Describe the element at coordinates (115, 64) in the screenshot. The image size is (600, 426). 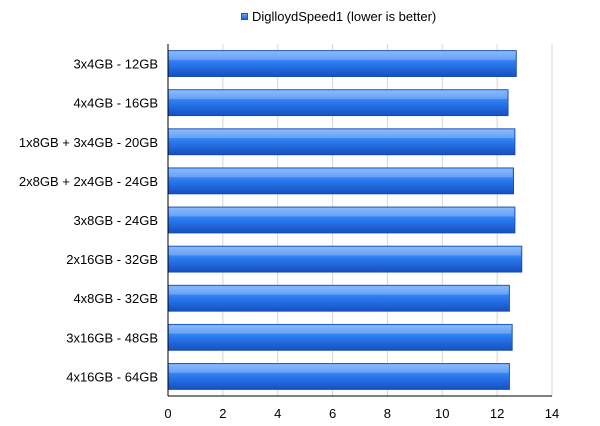
I see `category-label: 3x4GB - 12GB` at that location.